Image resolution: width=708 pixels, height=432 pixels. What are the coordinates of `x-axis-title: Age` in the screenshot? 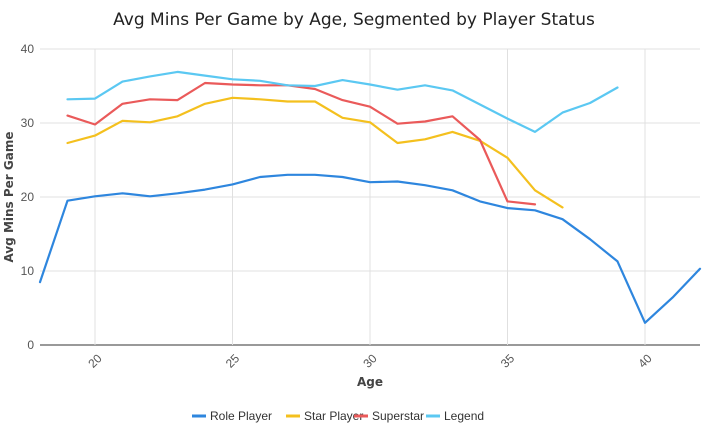 It's located at (370, 382).